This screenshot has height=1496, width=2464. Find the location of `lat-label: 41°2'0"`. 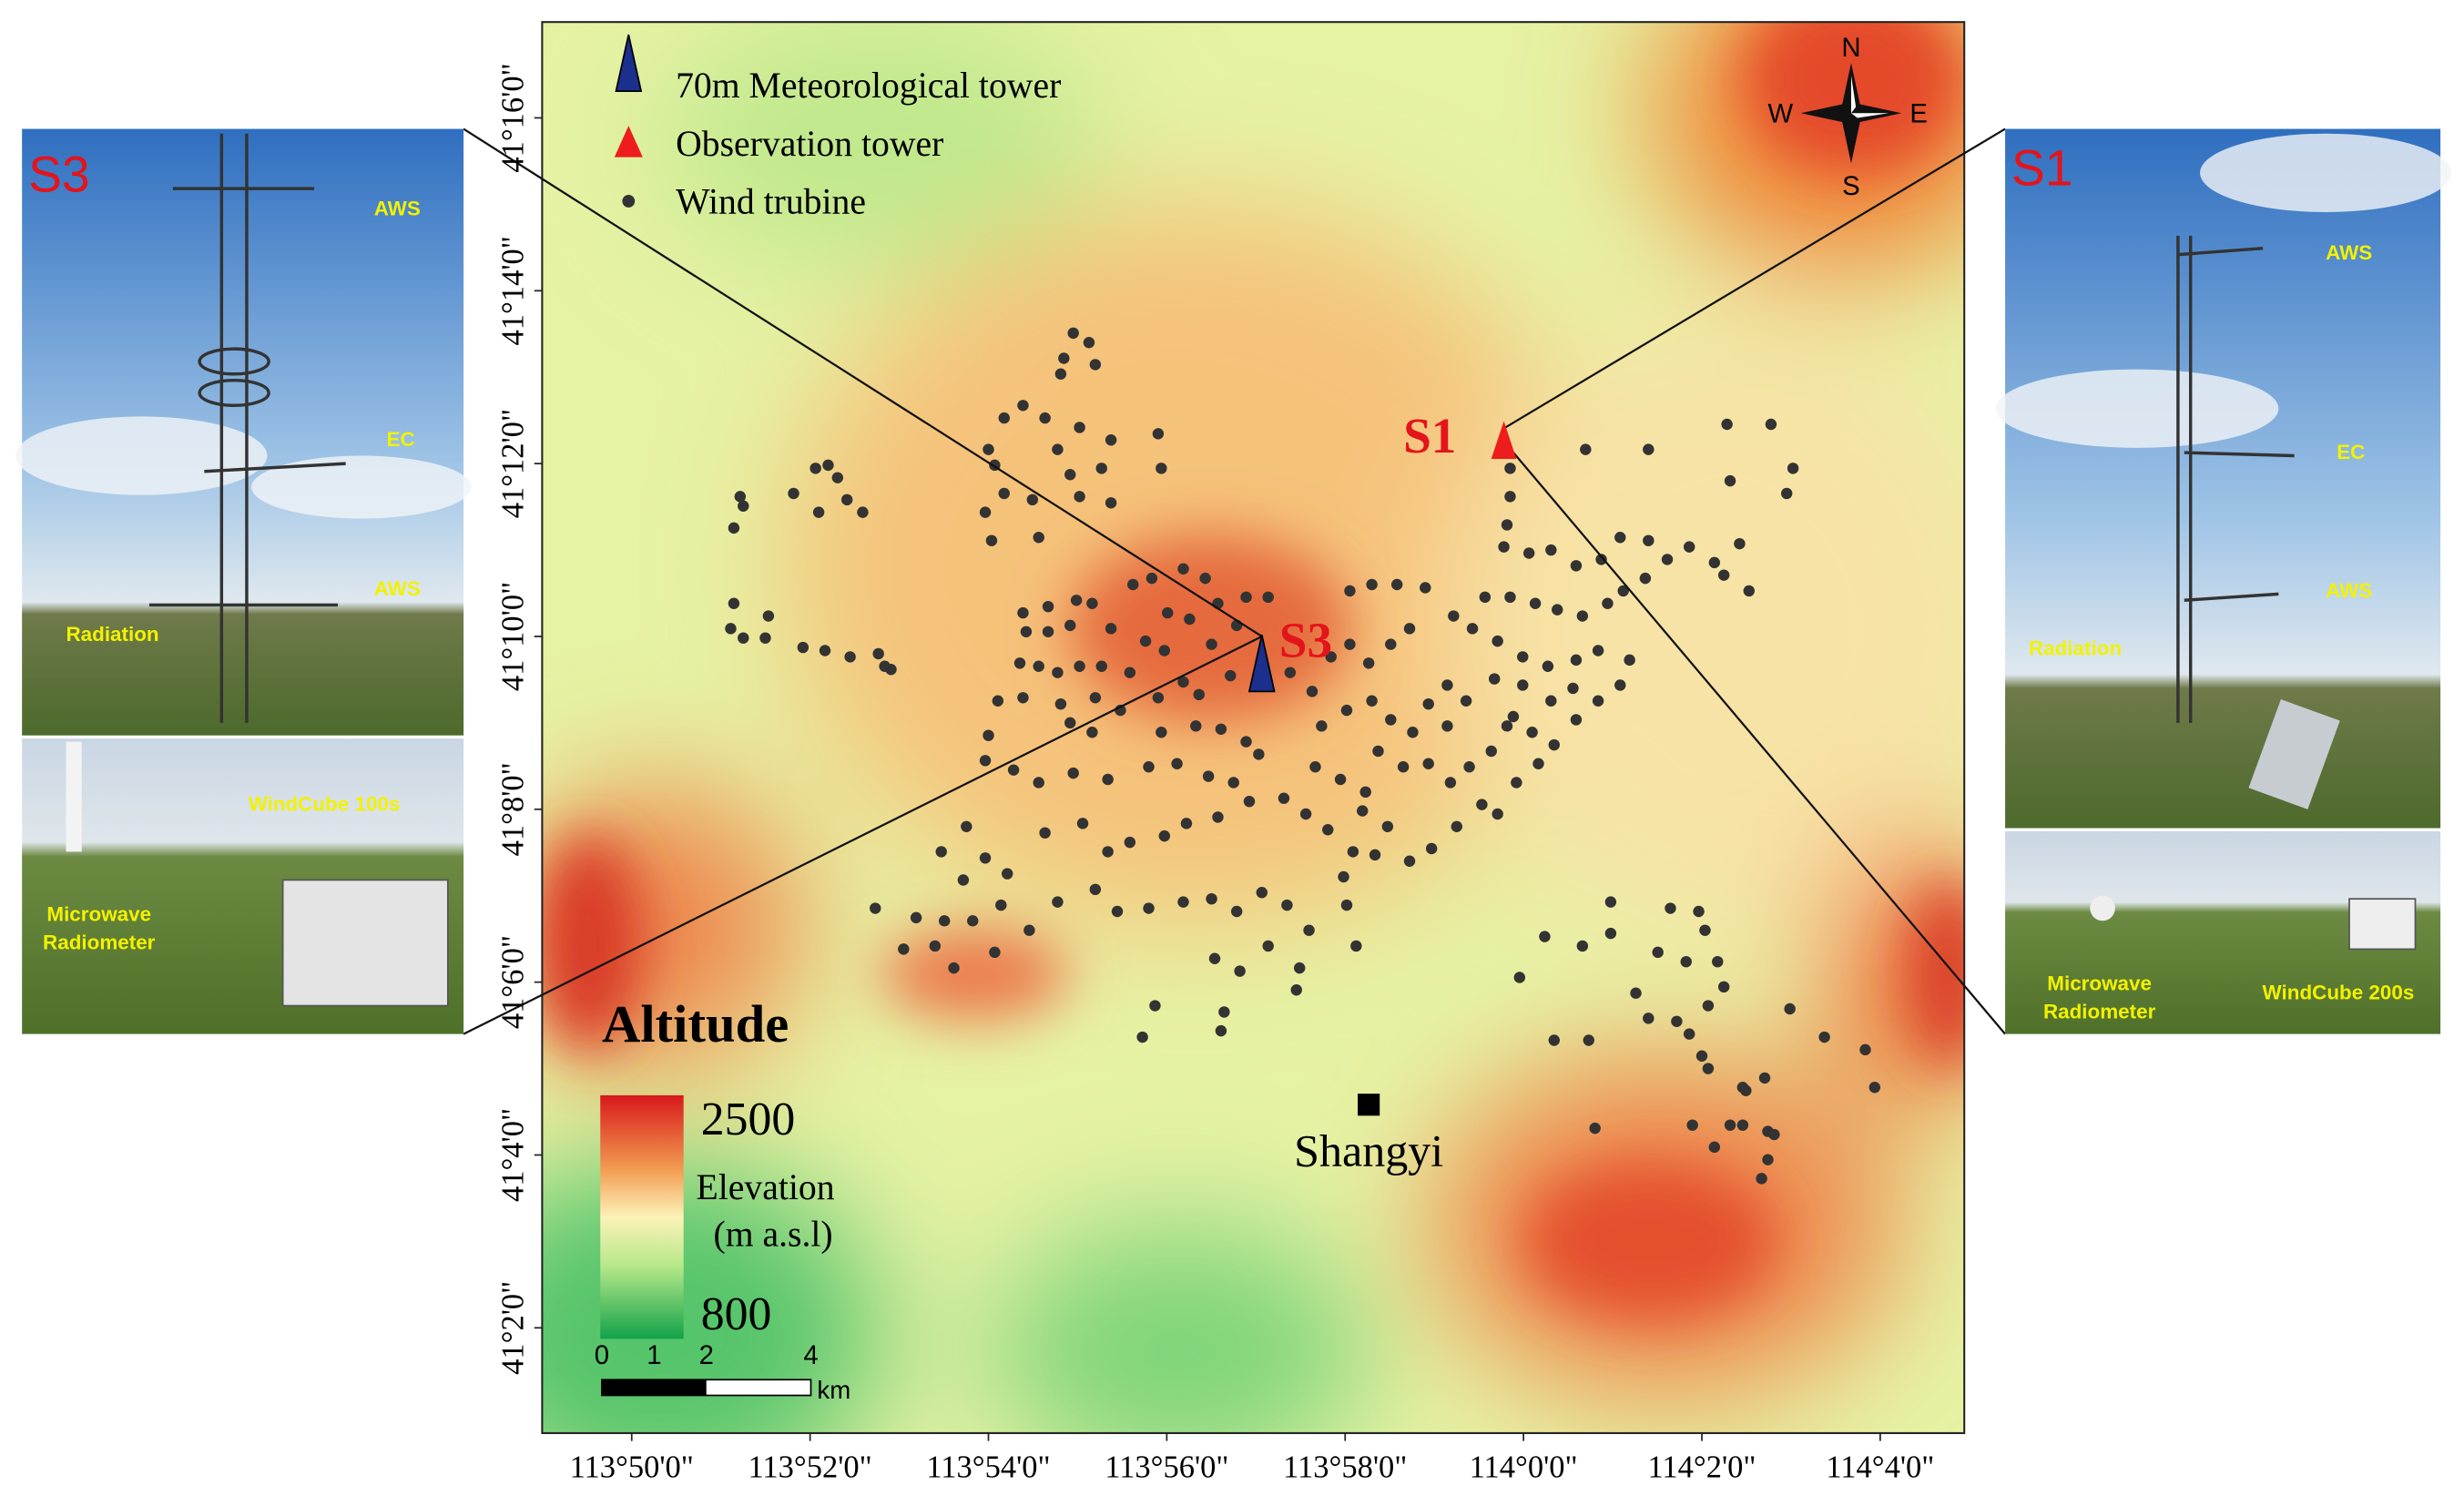

lat-label: 41°2'0" is located at coordinates (513, 1328).